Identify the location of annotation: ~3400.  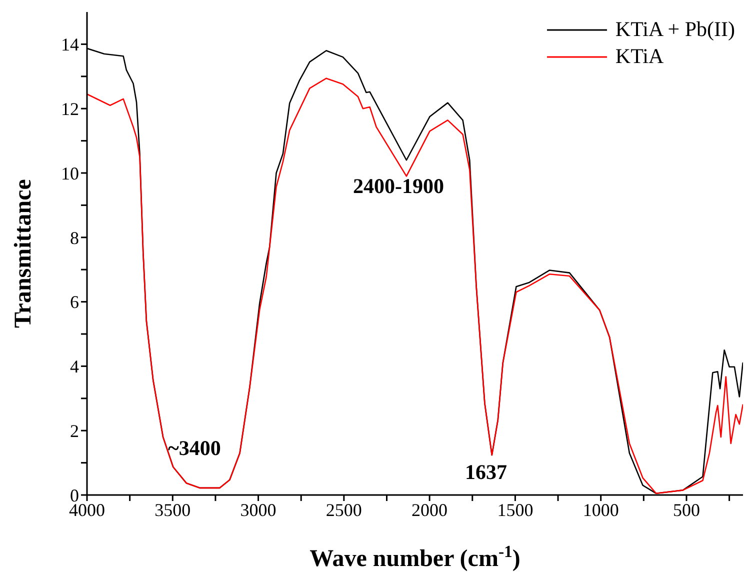
(194, 448).